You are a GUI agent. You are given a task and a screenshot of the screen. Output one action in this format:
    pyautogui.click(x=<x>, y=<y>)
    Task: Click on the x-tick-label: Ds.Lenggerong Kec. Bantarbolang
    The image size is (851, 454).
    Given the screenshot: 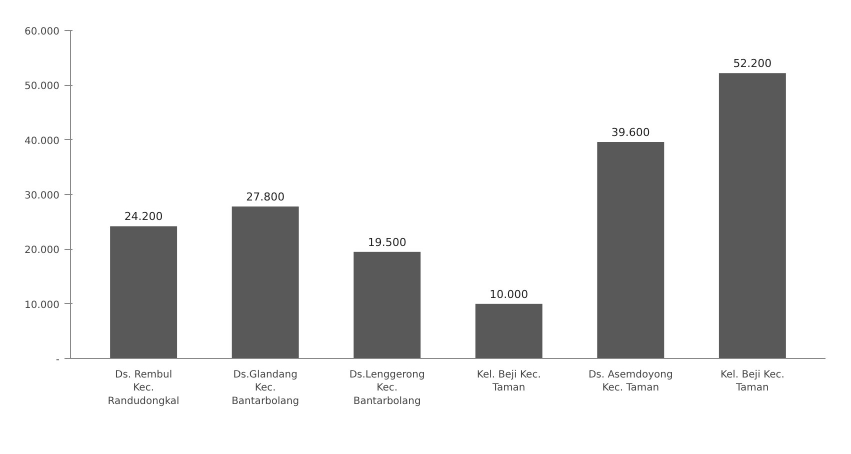 What is the action you would take?
    pyautogui.click(x=387, y=388)
    